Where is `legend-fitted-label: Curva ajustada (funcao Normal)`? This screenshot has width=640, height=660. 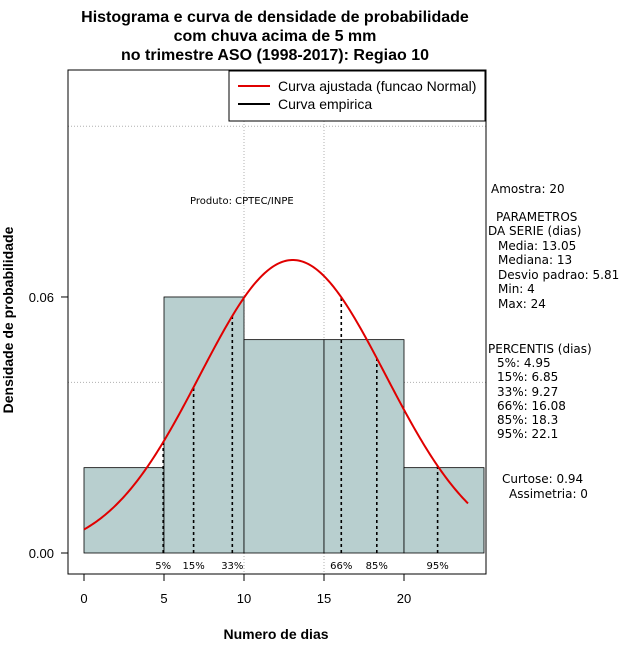 legend-fitted-label: Curva ajustada (funcao Normal) is located at coordinates (377, 86).